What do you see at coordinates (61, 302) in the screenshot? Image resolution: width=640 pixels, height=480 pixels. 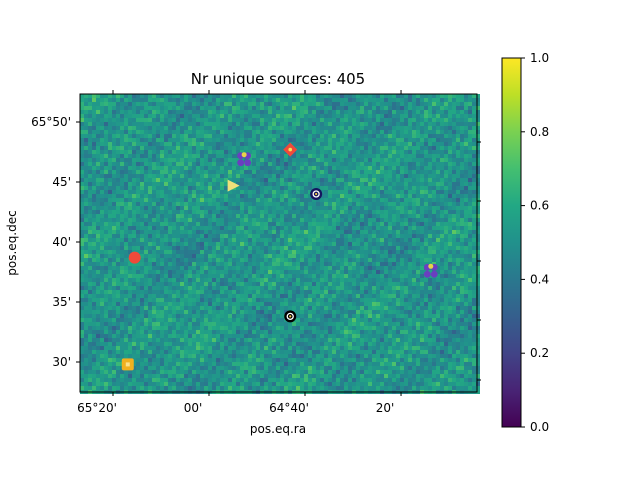 I see `y-tick-label: 35'` at bounding box center [61, 302].